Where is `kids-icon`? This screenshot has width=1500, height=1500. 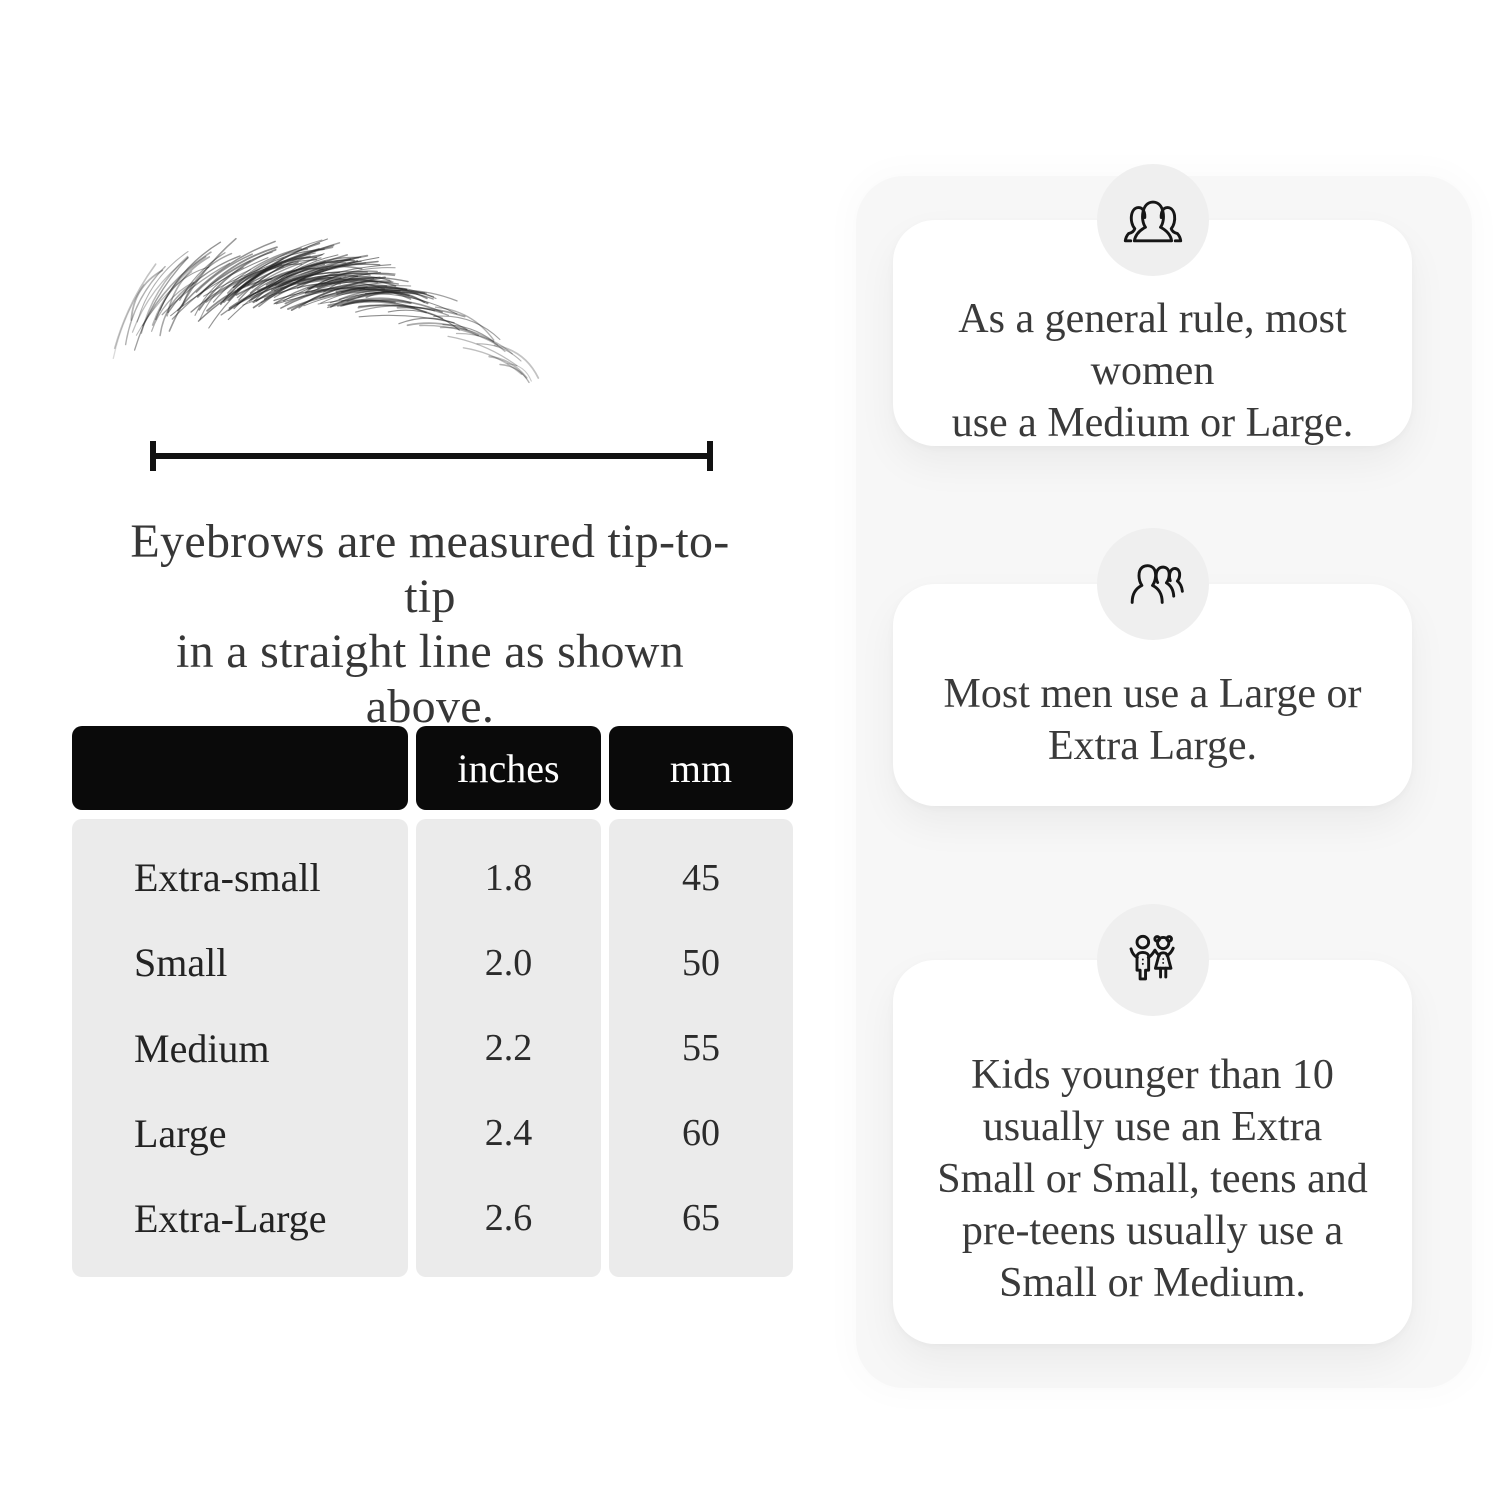 kids-icon is located at coordinates (1152, 957).